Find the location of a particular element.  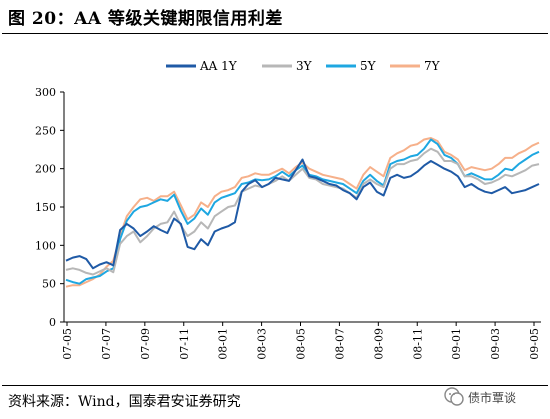

x-tick-label: 09-03 is located at coordinates (495, 344).